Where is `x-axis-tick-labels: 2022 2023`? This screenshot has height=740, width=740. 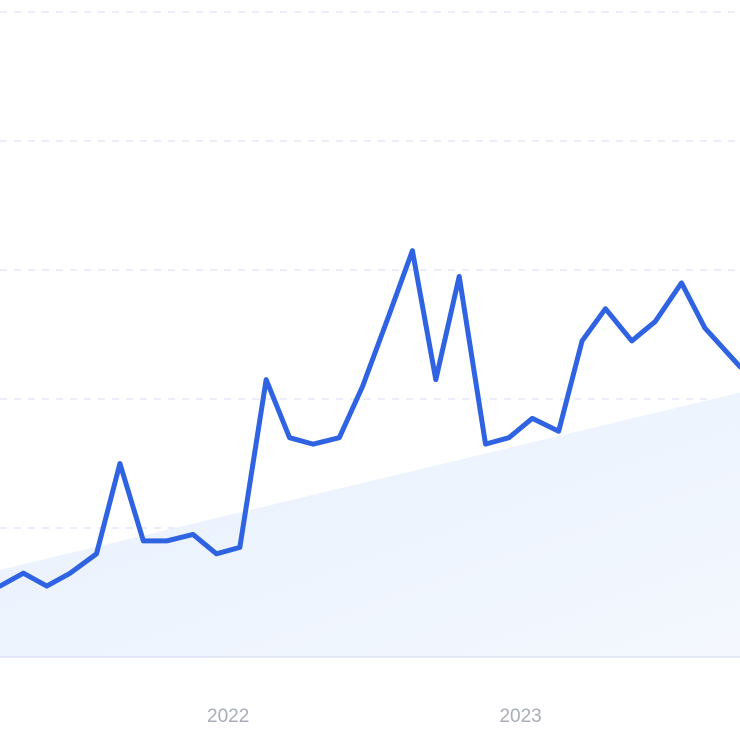
x-axis-tick-labels: 2022 2023 is located at coordinates (374, 716).